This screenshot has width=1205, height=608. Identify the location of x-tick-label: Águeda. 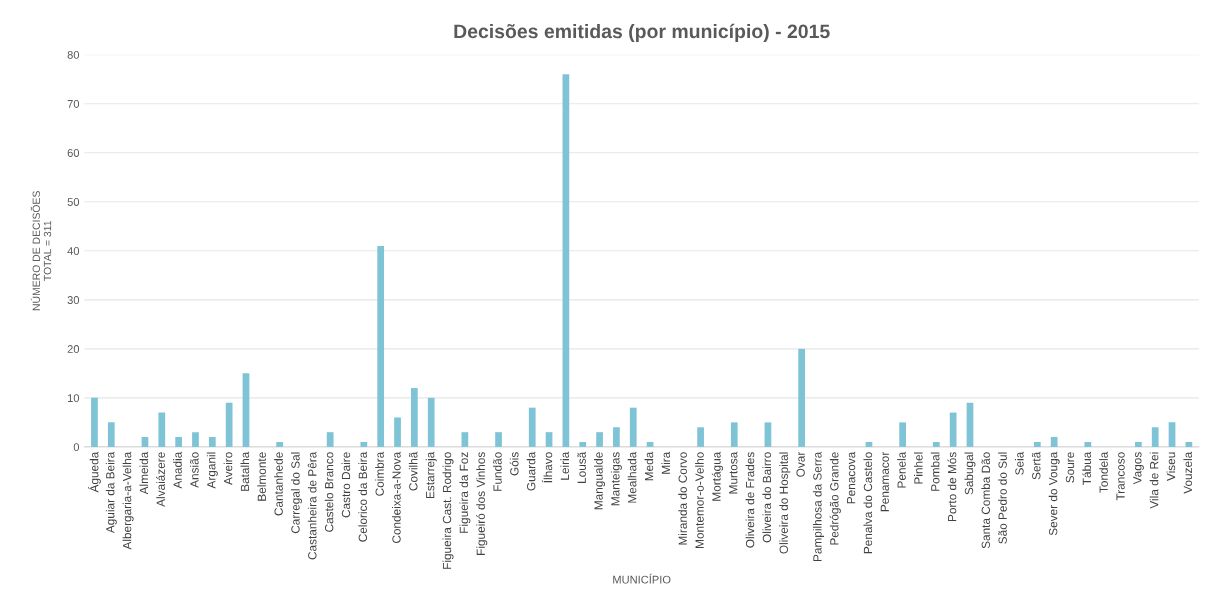
(94, 472).